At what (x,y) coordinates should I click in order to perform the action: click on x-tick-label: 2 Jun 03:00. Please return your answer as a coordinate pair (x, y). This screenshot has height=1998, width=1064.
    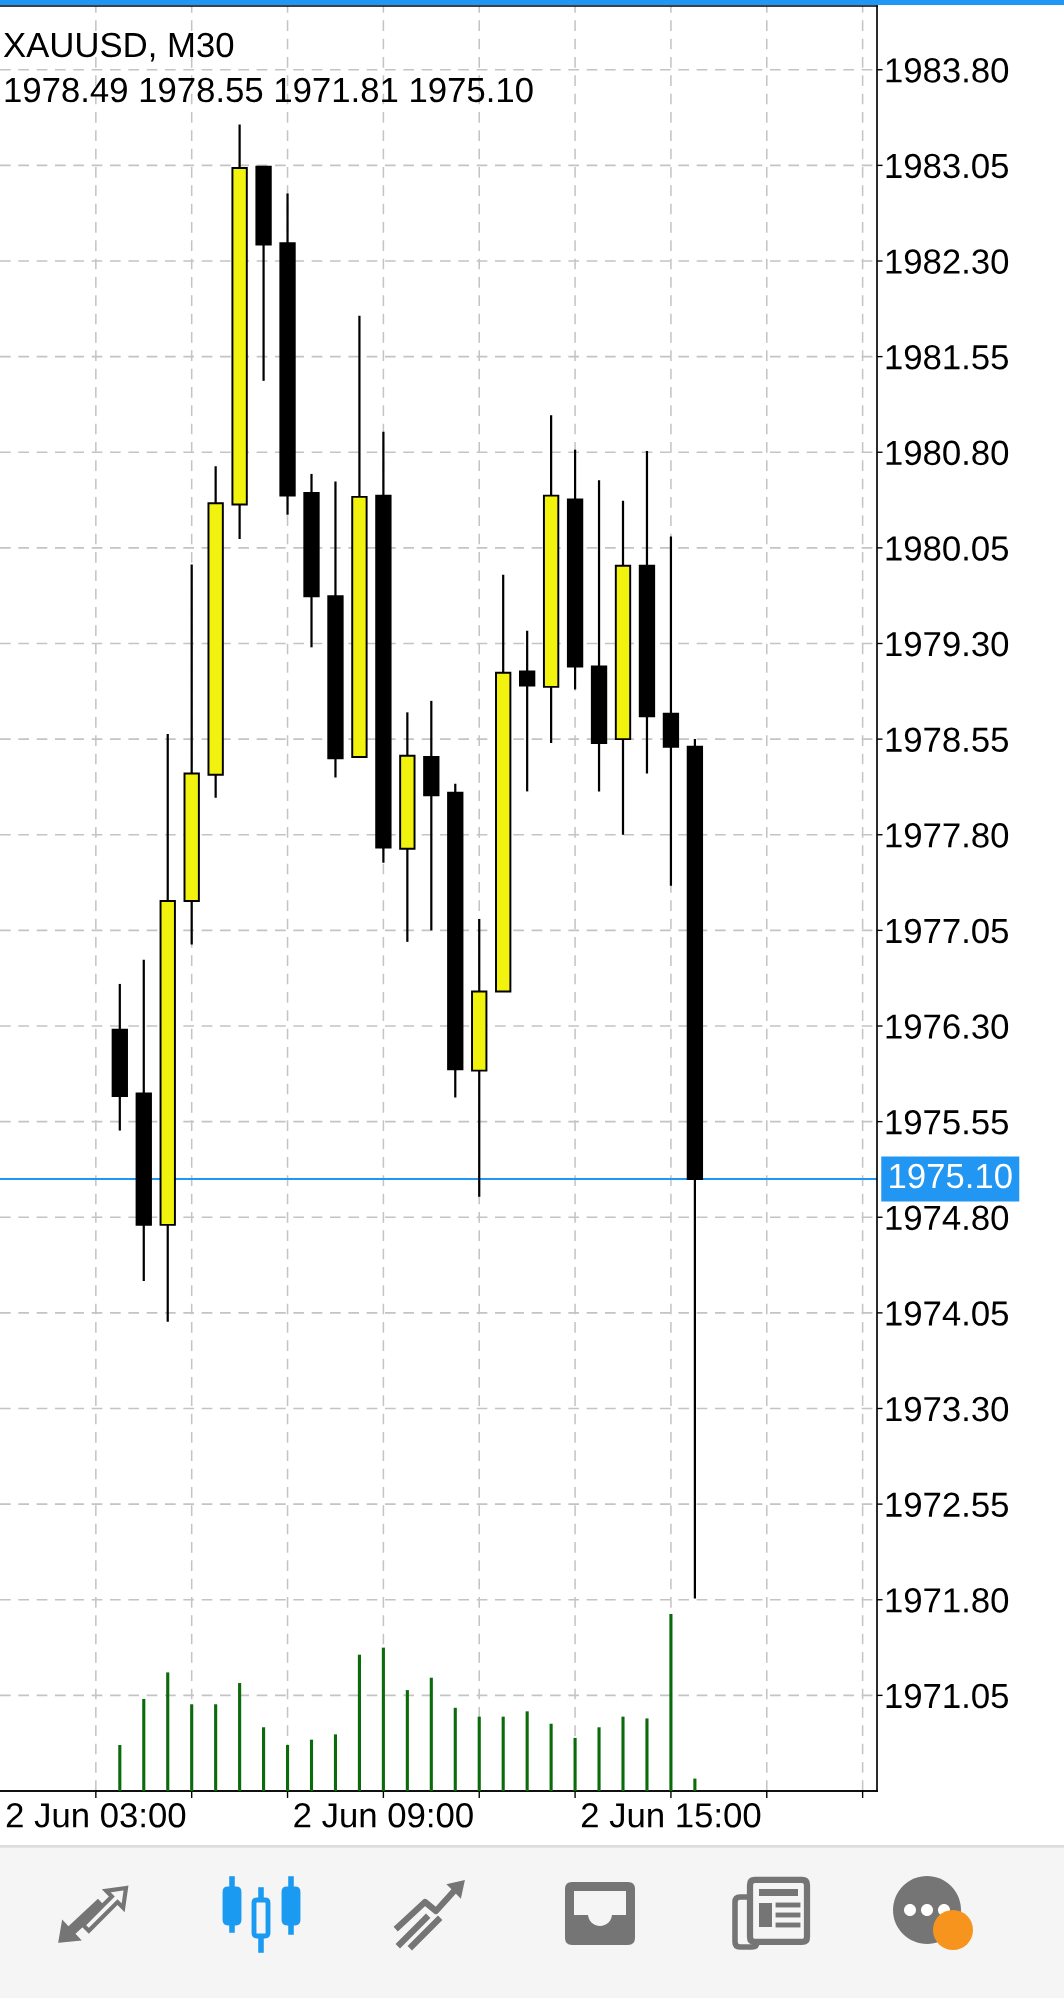
    Looking at the image, I should click on (96, 1815).